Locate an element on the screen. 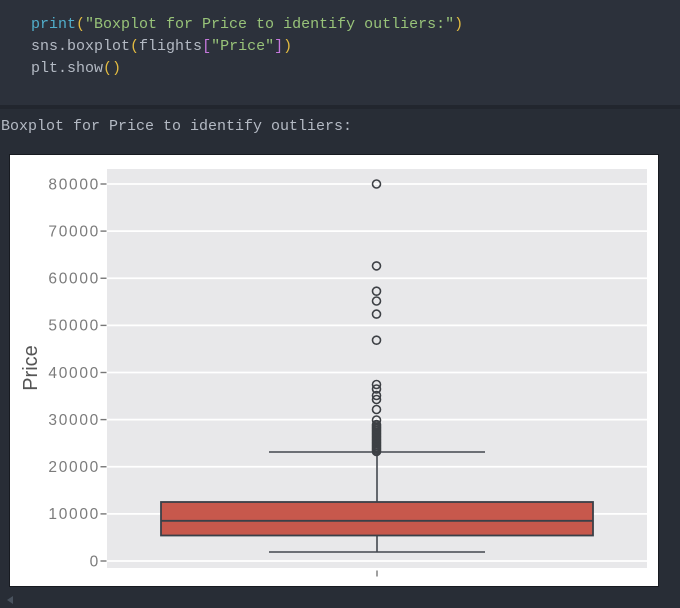  svg-text: 70000 is located at coordinates (74, 231).